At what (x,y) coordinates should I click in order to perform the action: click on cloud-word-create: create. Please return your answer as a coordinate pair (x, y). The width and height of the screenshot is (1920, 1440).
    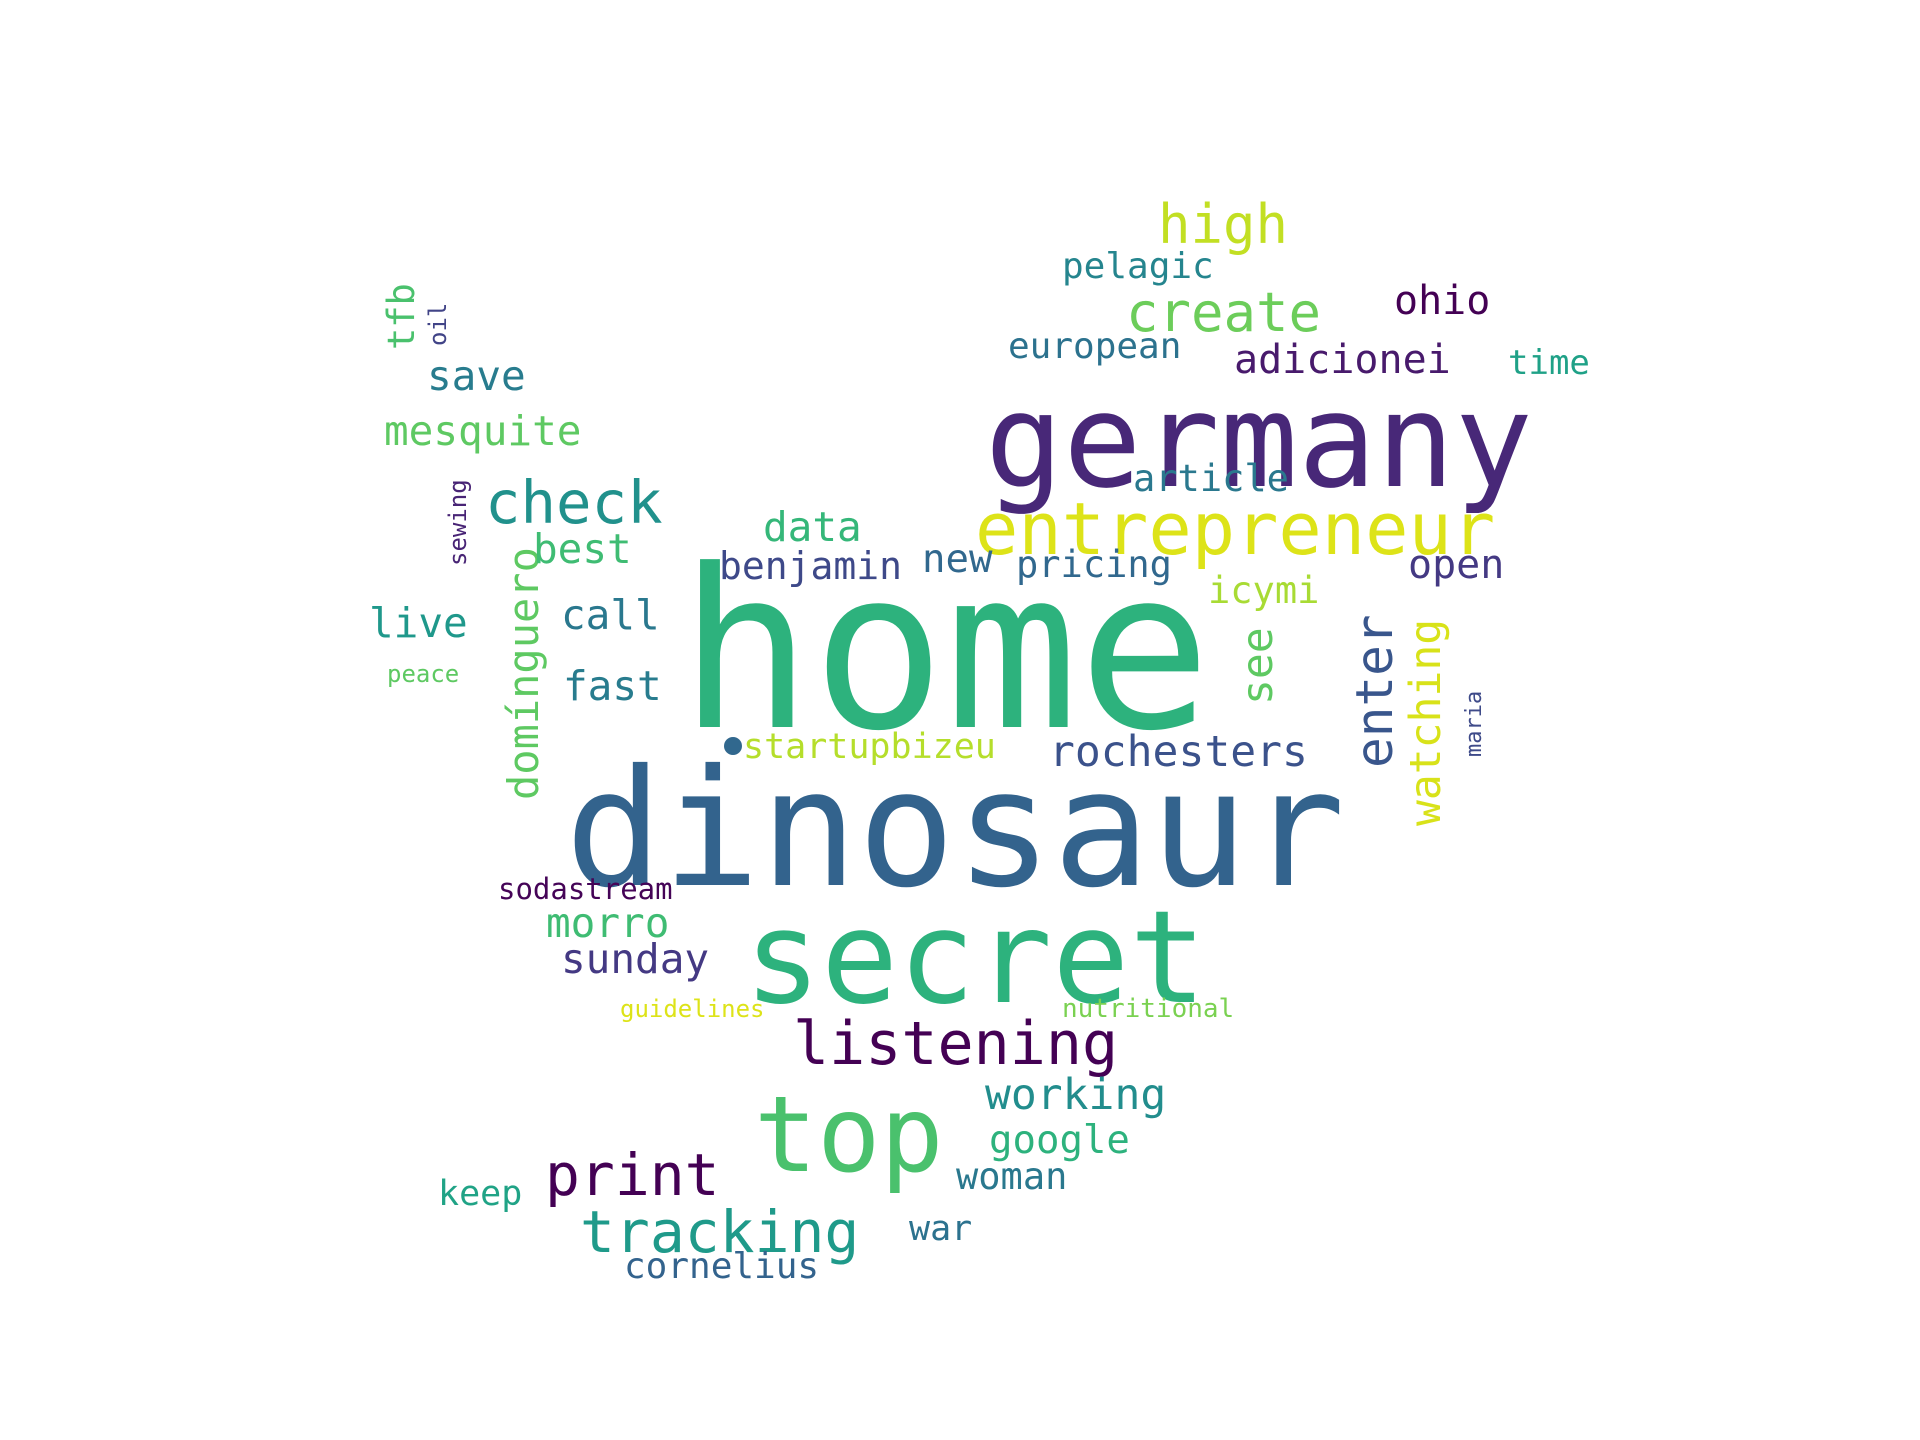
    Looking at the image, I should click on (1223, 312).